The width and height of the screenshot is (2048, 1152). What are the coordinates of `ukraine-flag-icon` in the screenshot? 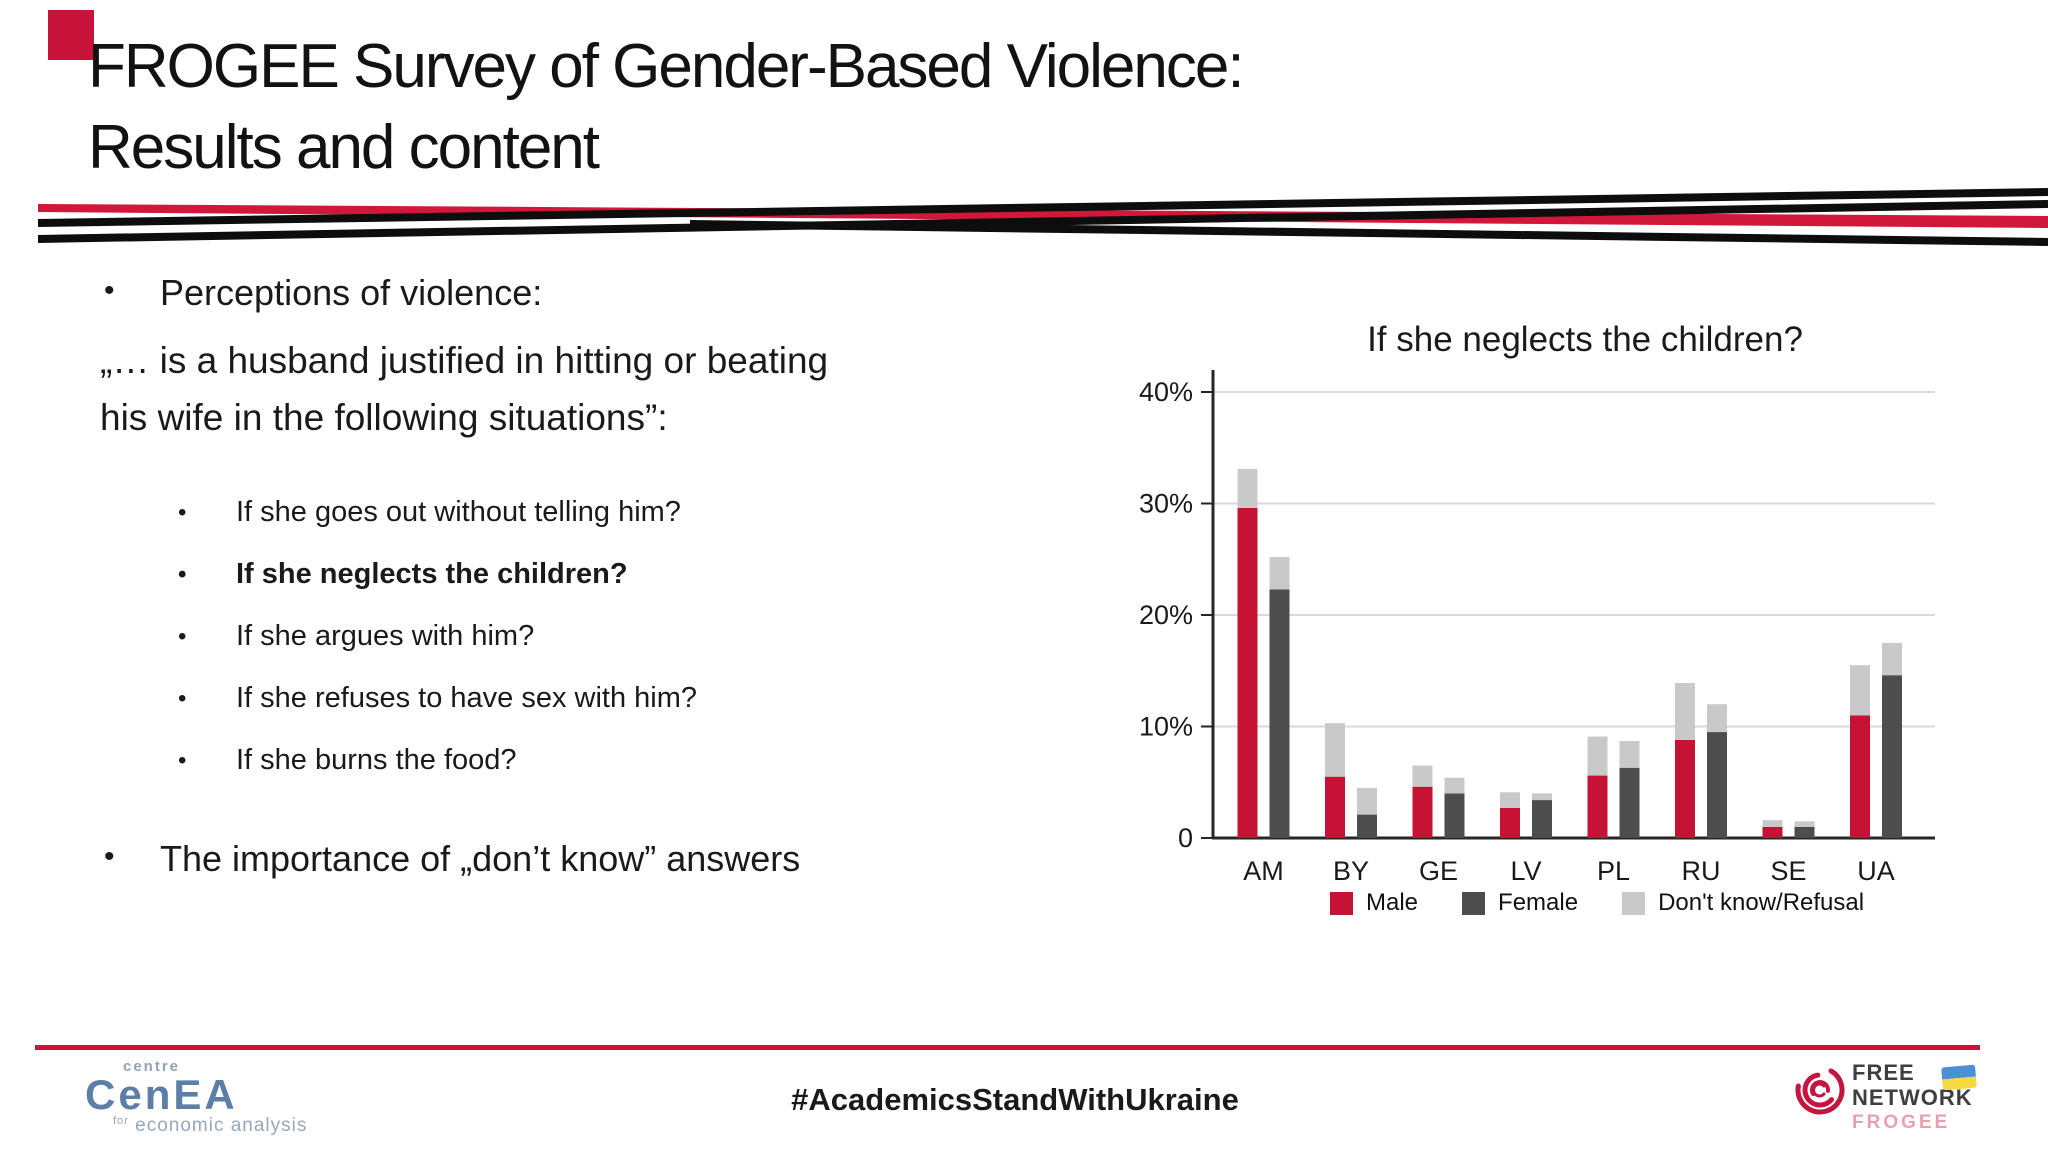 It's located at (1959, 1077).